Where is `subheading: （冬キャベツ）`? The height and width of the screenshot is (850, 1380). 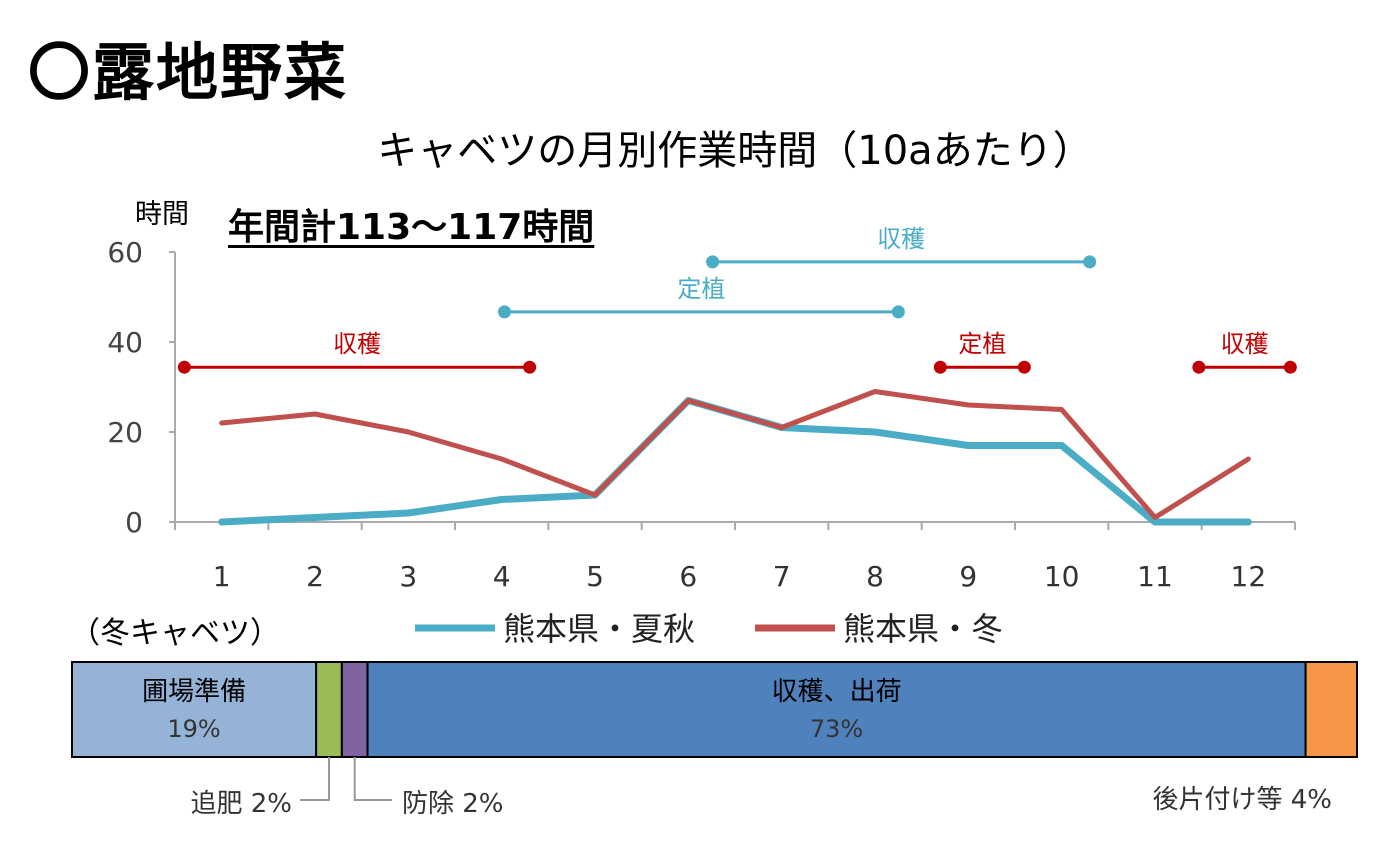 subheading: （冬キャベツ） is located at coordinates (175, 633).